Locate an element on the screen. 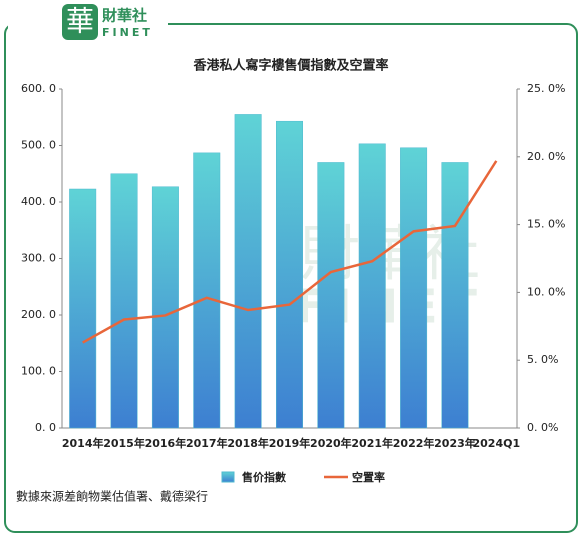 The width and height of the screenshot is (582, 556). x-tick-label: 2018年 is located at coordinates (248, 443).